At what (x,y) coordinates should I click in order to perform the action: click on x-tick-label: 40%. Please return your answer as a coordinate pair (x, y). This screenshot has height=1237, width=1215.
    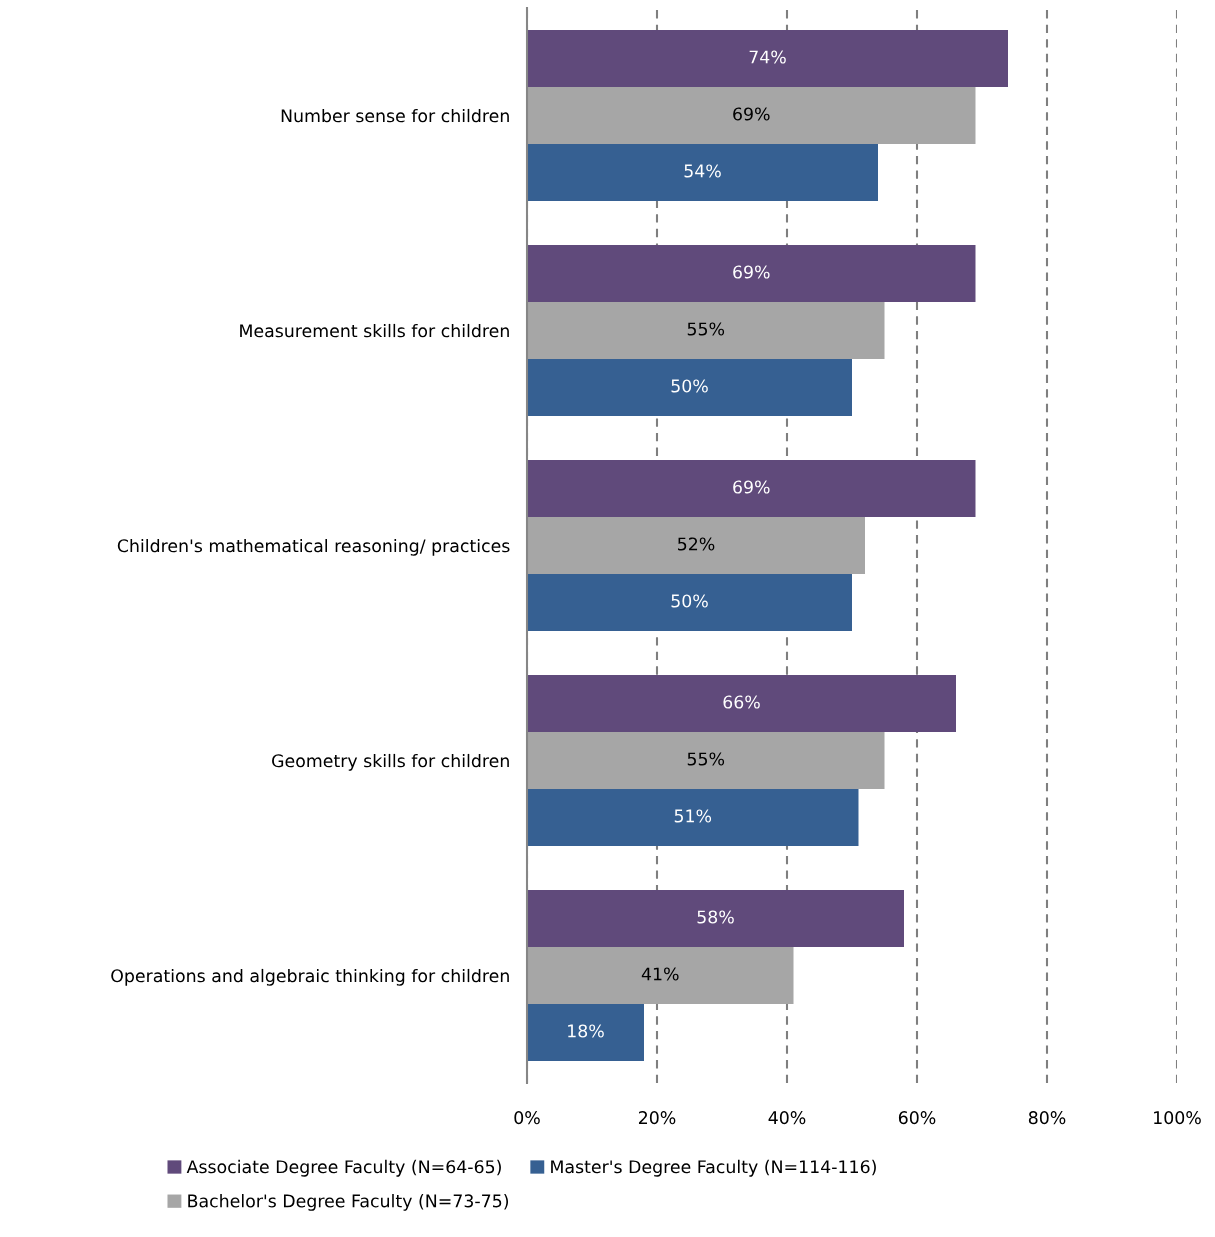
    Looking at the image, I should click on (787, 1118).